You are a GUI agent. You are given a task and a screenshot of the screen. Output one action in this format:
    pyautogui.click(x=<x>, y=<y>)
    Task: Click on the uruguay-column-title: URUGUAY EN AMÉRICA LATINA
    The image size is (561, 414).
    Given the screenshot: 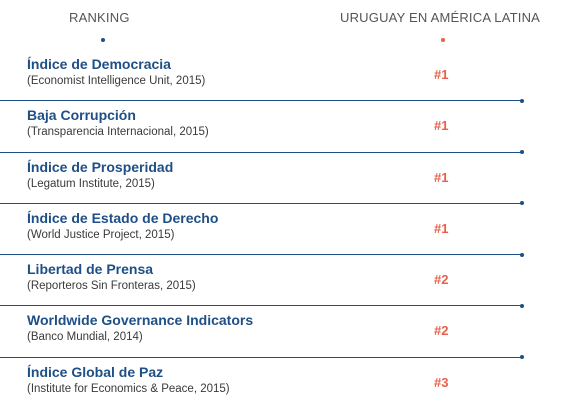 What is the action you would take?
    pyautogui.click(x=440, y=17)
    